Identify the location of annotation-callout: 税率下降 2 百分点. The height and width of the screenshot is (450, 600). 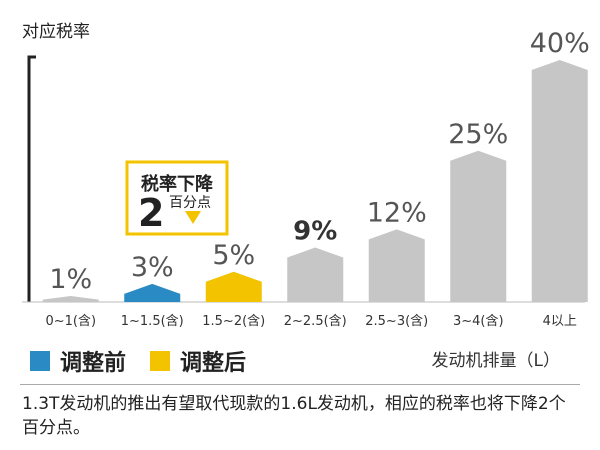
(177, 198).